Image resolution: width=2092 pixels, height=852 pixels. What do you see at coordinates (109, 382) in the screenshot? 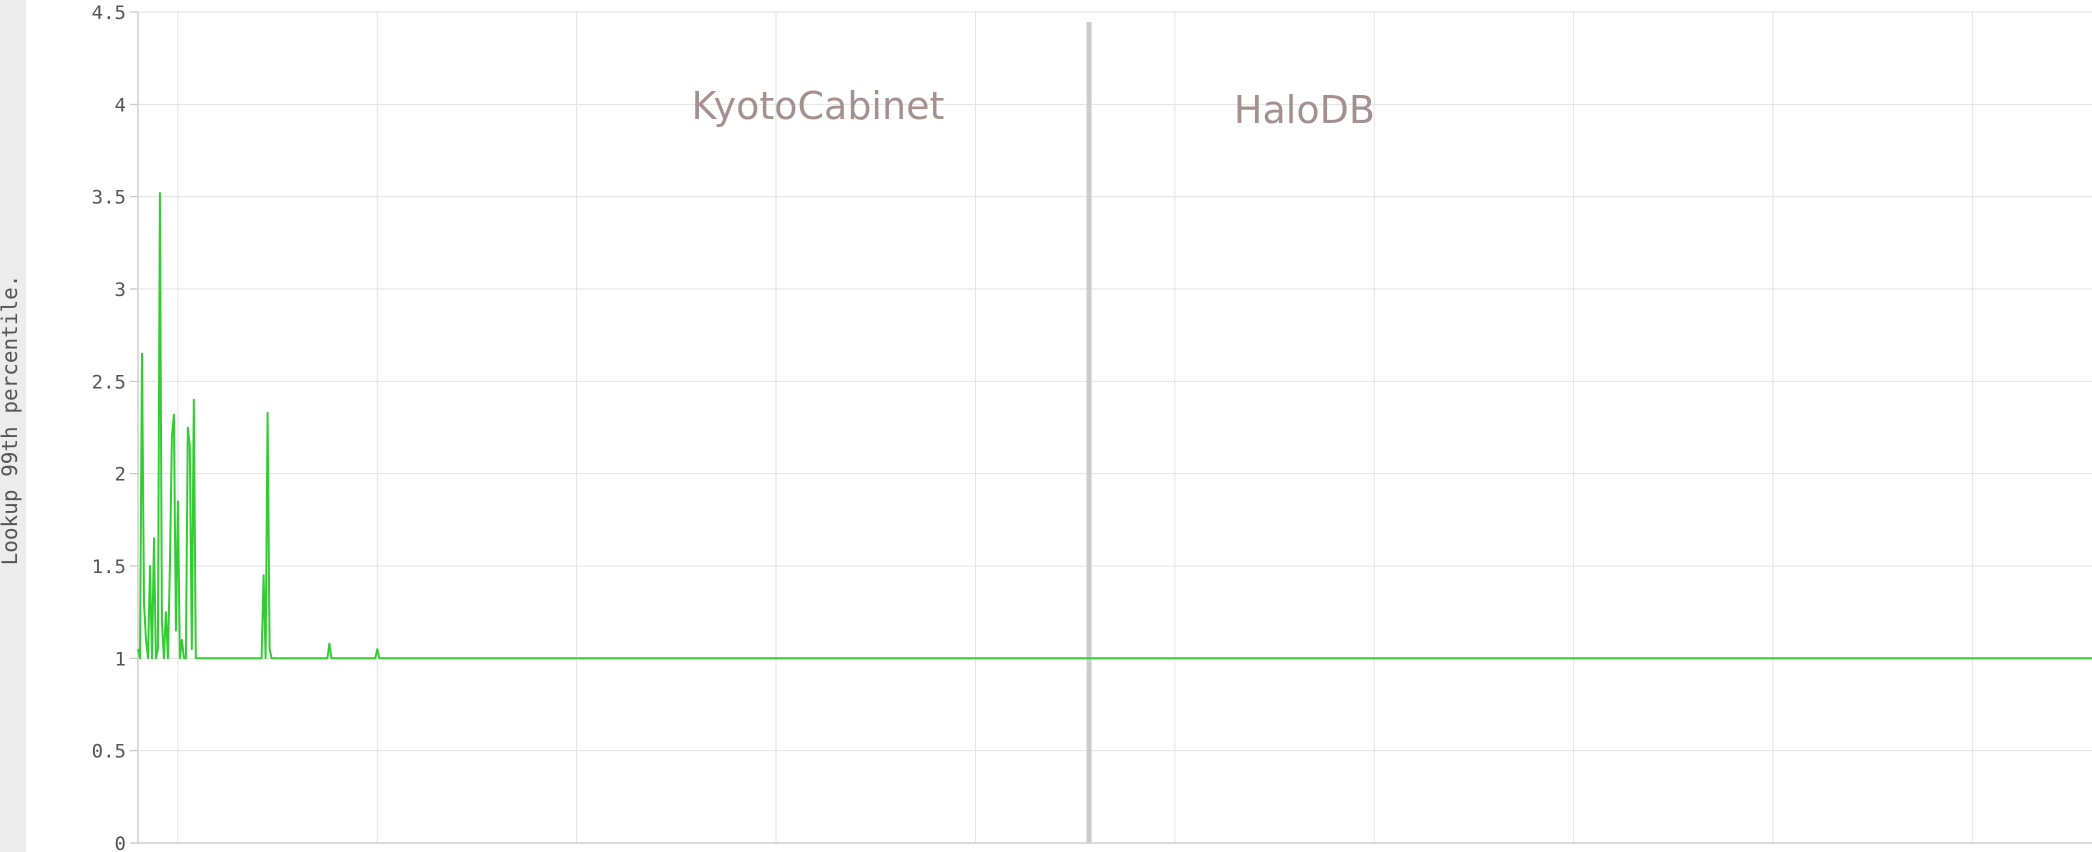
I see `y-tick-label: 2.5` at bounding box center [109, 382].